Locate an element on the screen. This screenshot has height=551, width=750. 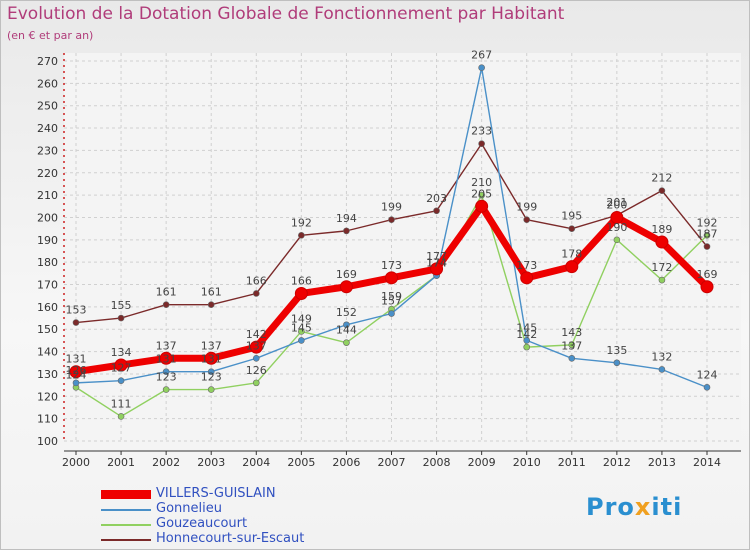
y-tick-label: 150 is located at coordinates (47, 329).